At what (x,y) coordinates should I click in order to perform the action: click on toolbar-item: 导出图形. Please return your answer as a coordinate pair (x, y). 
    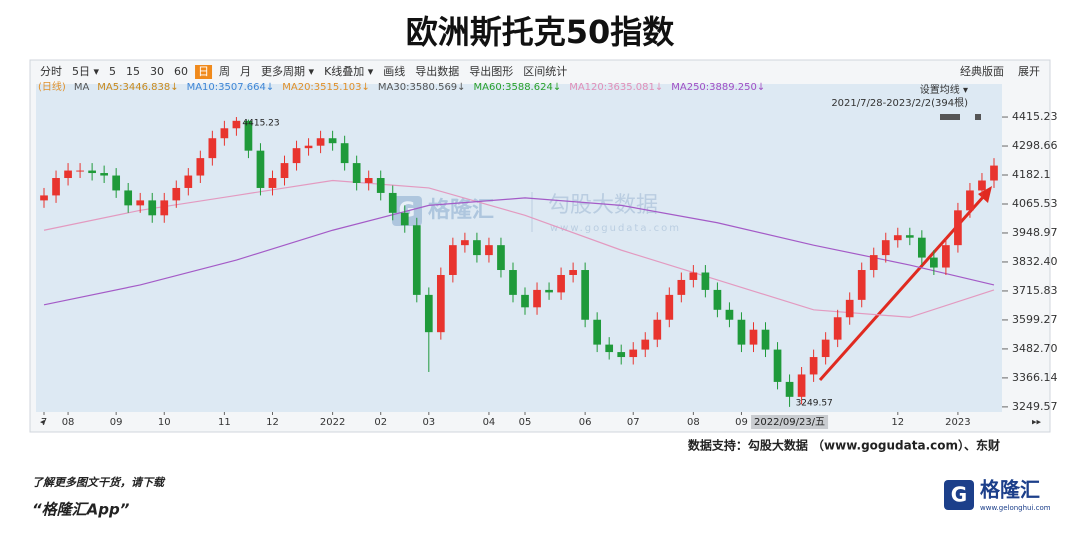
    Looking at the image, I should click on (491, 71).